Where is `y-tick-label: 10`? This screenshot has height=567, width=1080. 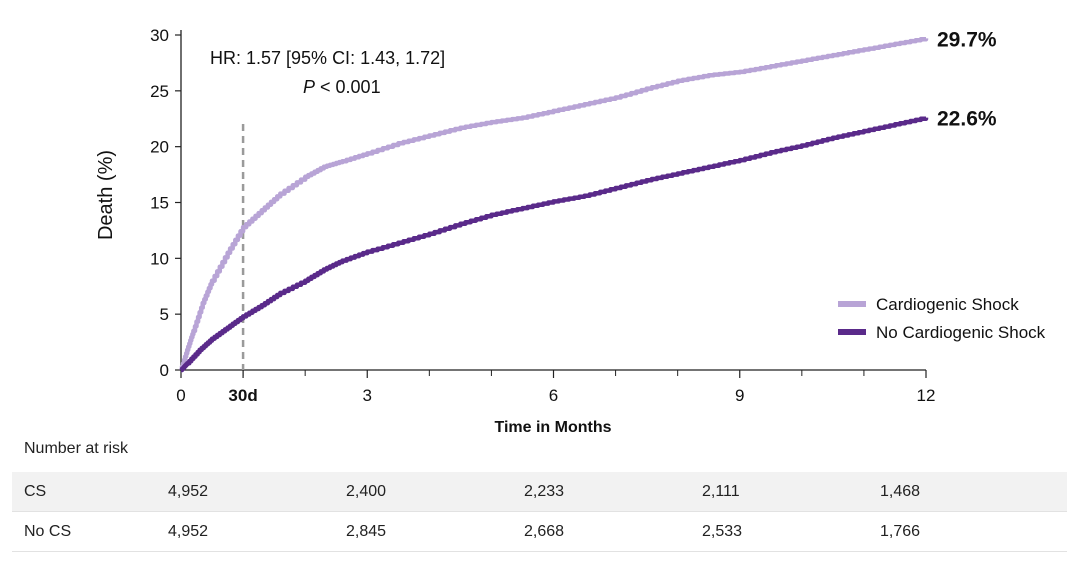 y-tick-label: 10 is located at coordinates (159, 258).